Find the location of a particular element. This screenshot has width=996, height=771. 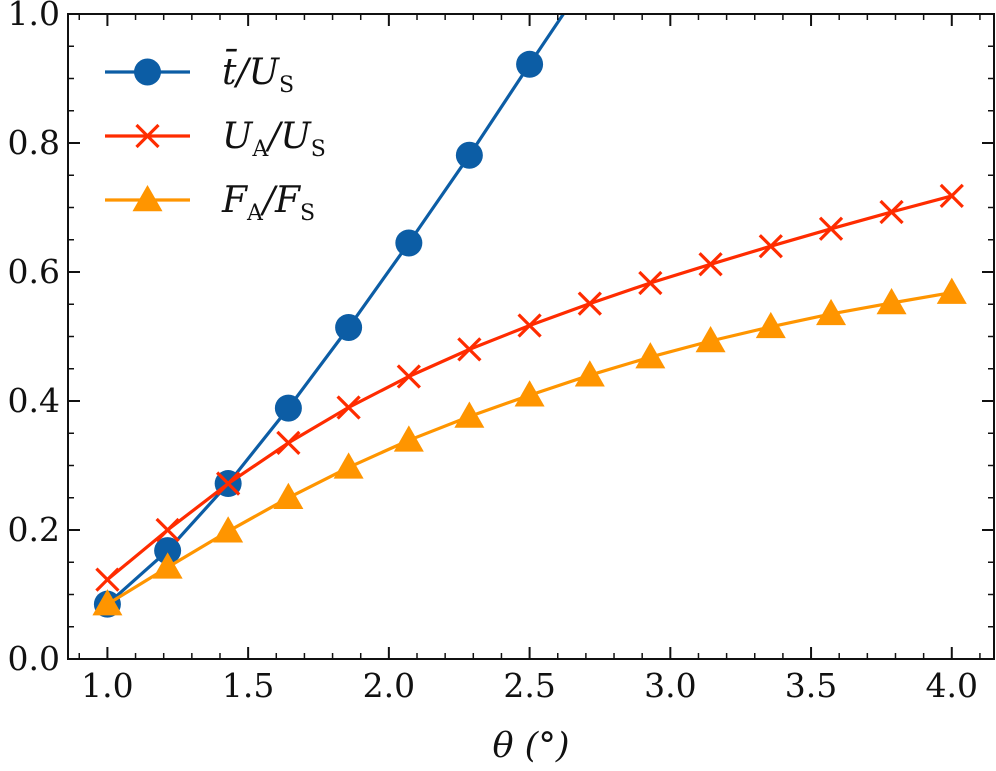

x-tick-label: 4.0 is located at coordinates (952, 685).